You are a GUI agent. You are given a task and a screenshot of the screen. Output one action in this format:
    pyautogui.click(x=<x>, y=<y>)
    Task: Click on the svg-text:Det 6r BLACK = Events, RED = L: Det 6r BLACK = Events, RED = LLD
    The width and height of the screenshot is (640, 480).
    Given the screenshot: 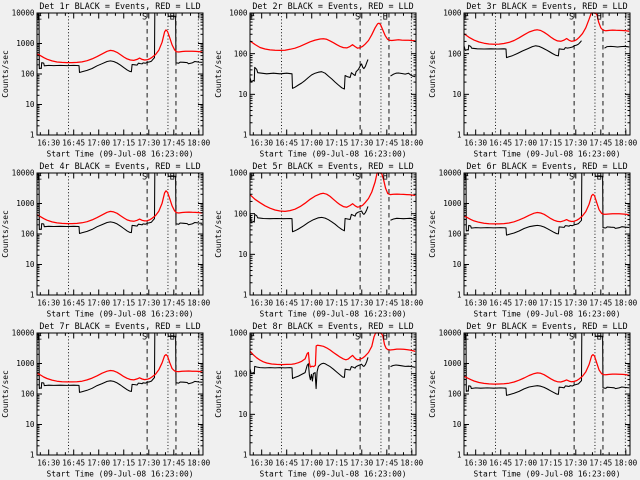 What is the action you would take?
    pyautogui.click(x=546, y=166)
    